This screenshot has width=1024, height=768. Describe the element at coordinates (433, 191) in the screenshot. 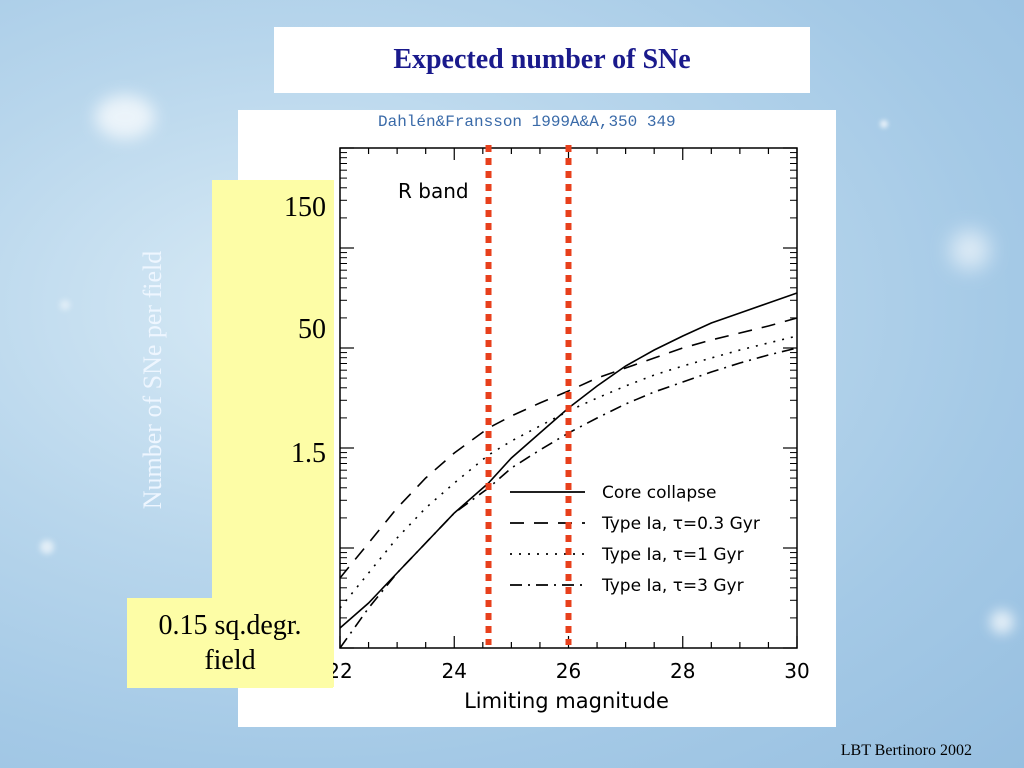

I see `annotation-r-band: R band` at that location.